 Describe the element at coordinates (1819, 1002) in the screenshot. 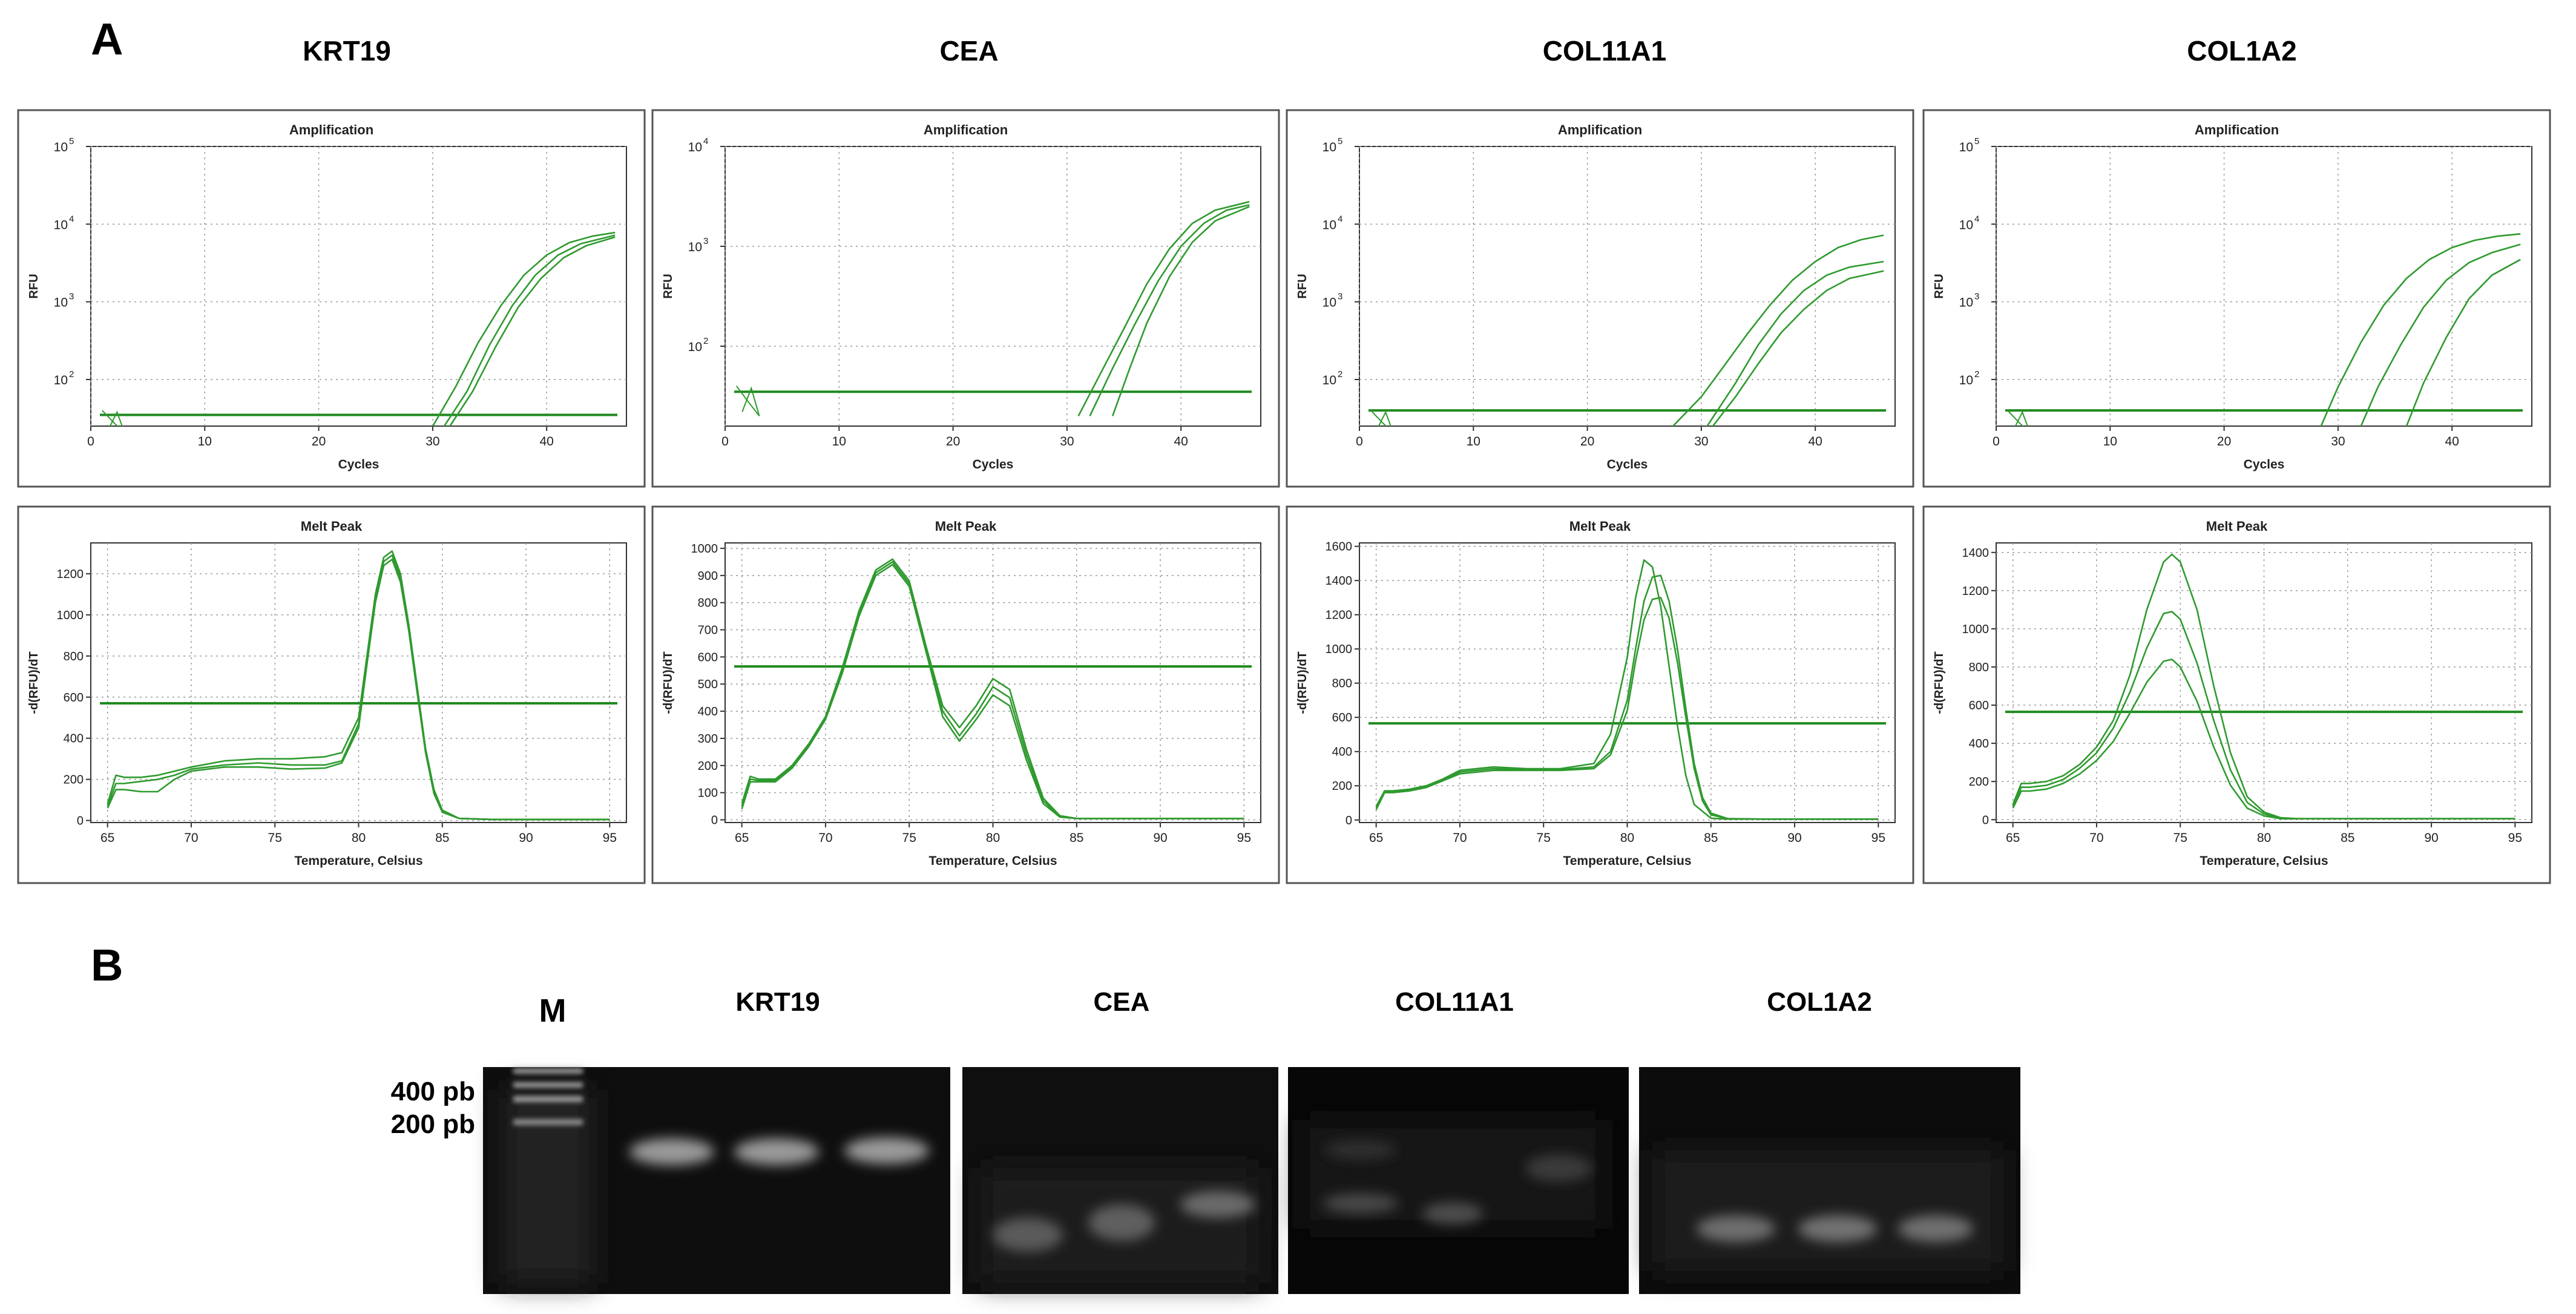

I see `gel-lane-label-col1a2: COL1A2` at that location.